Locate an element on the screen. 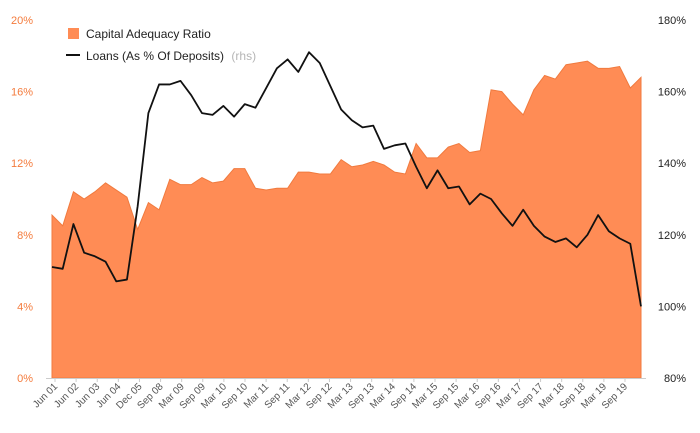 Image resolution: width=700 pixels, height=433 pixels. legend-label-loans: Loans (As % Of Deposits) (rhs) is located at coordinates (171, 56).